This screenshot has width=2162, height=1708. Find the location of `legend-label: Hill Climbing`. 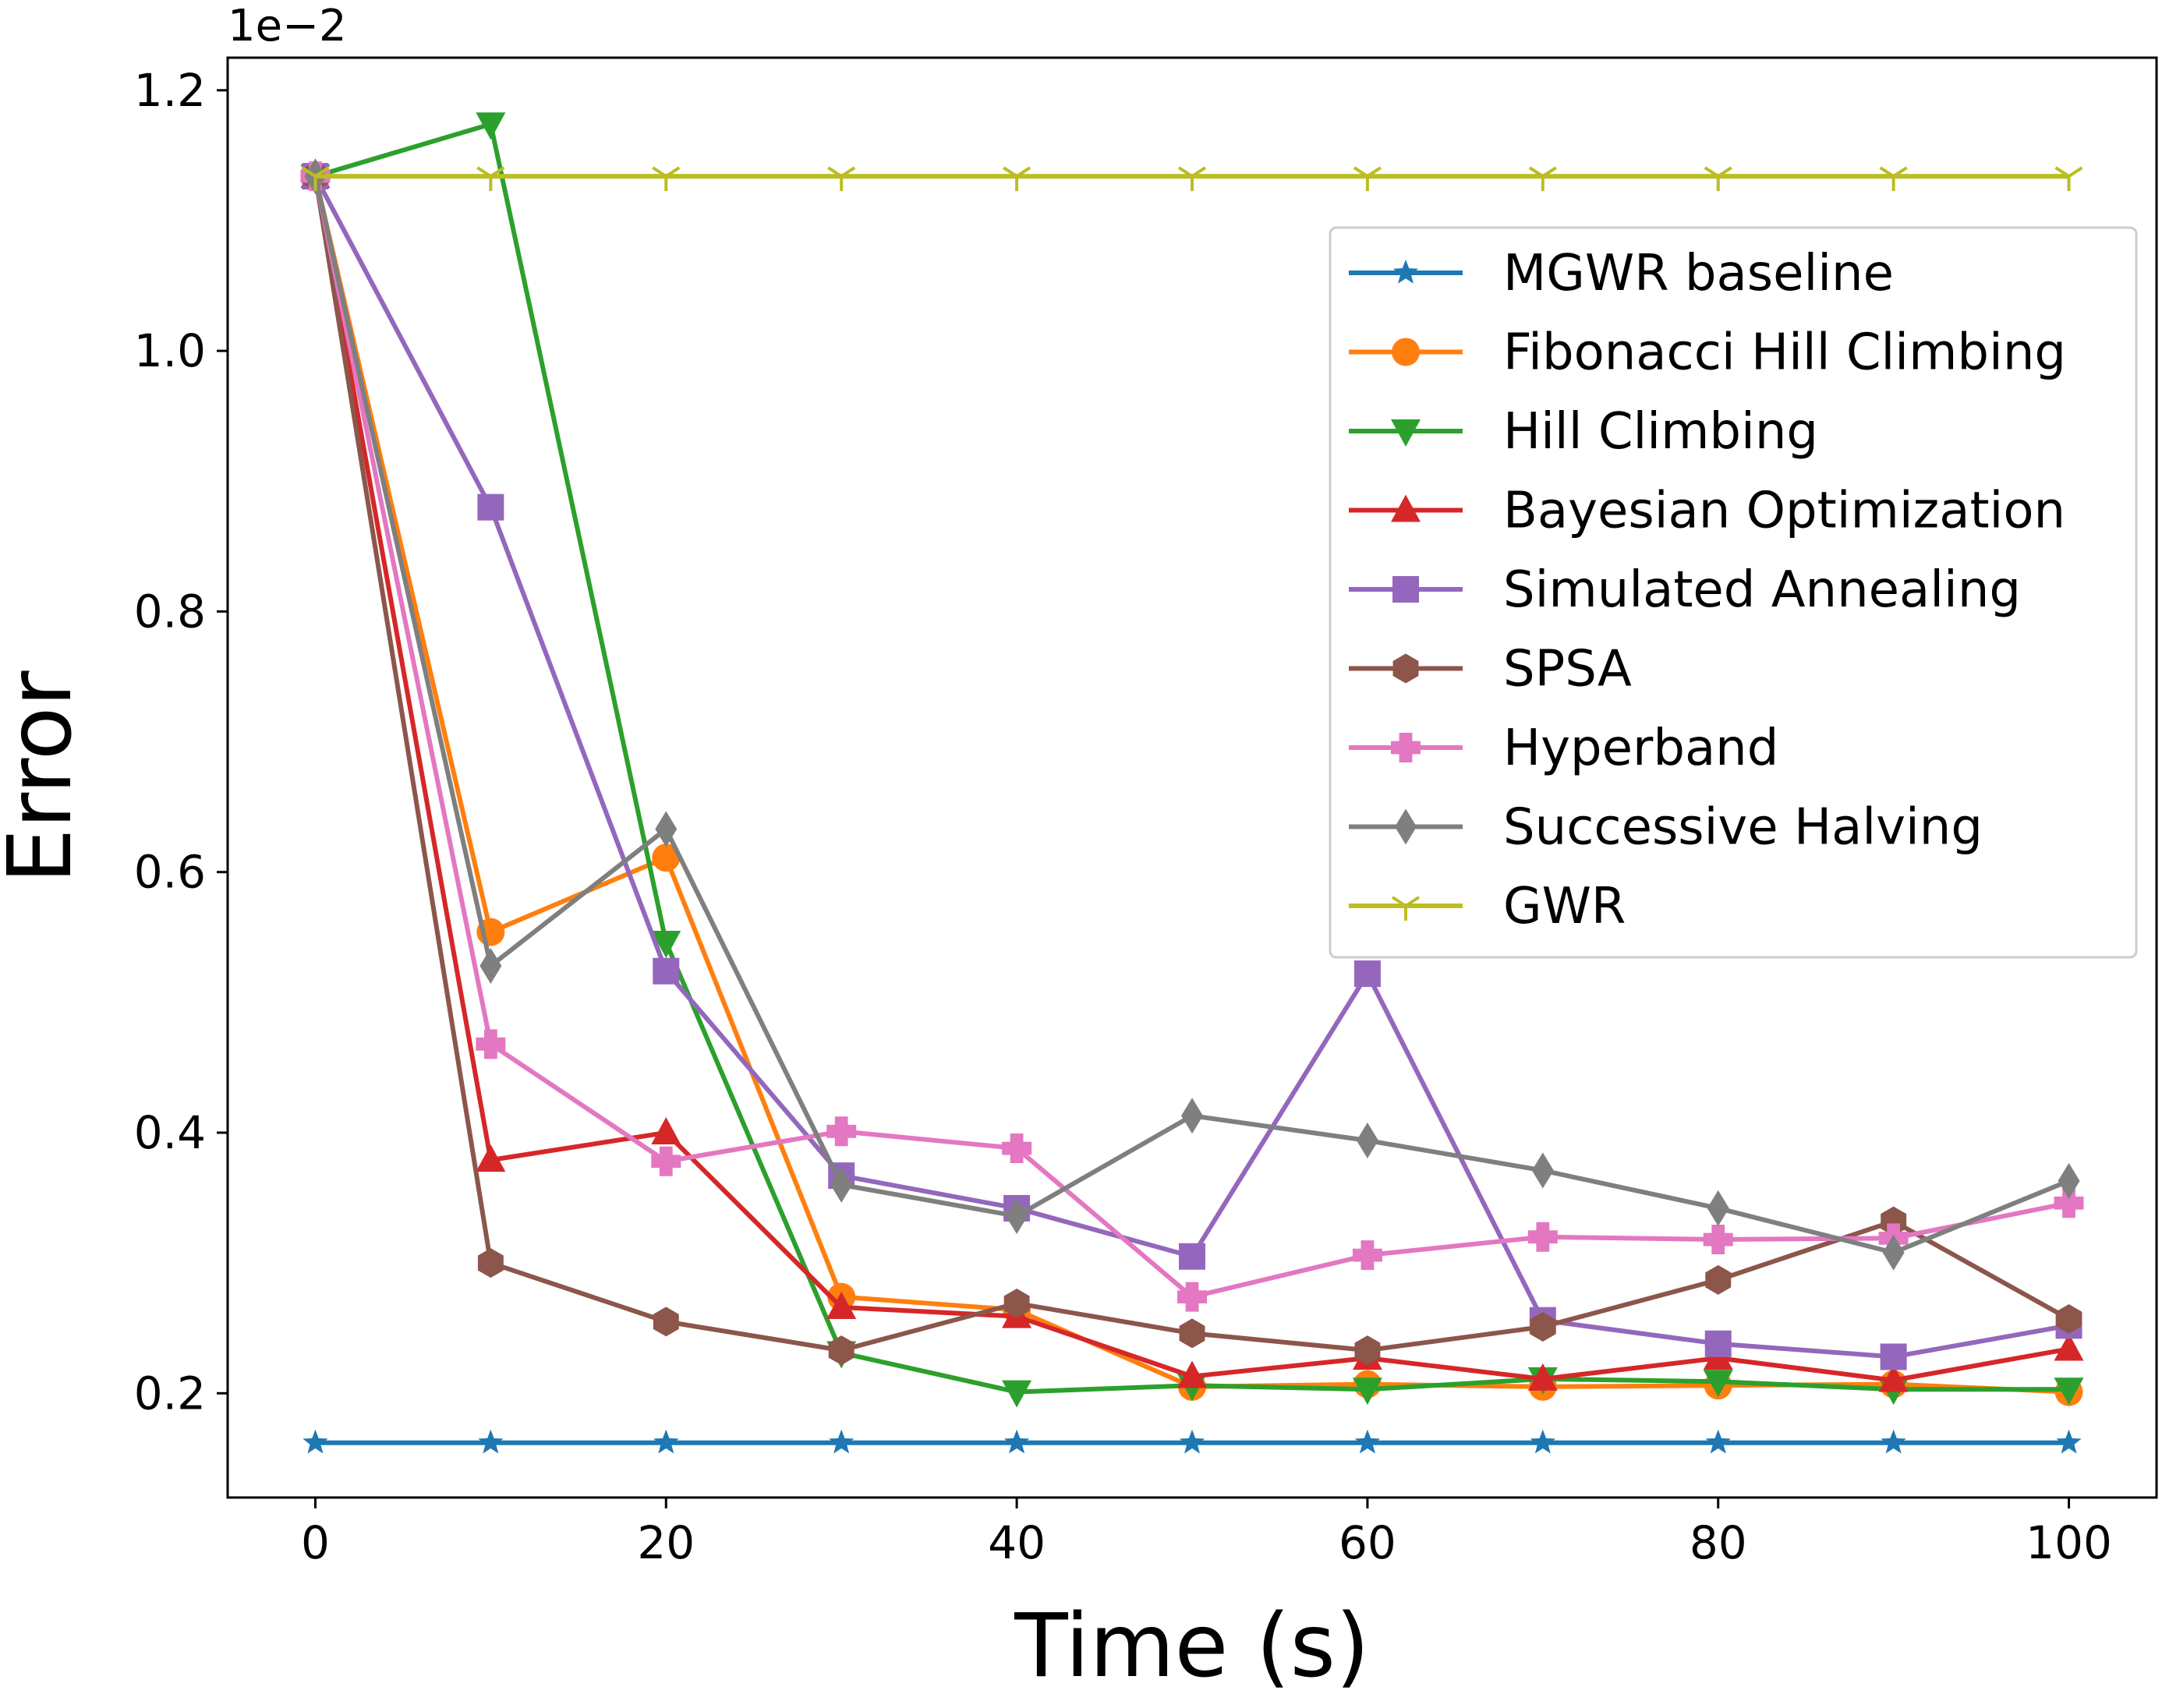

legend-label: Hill Climbing is located at coordinates (1660, 432).